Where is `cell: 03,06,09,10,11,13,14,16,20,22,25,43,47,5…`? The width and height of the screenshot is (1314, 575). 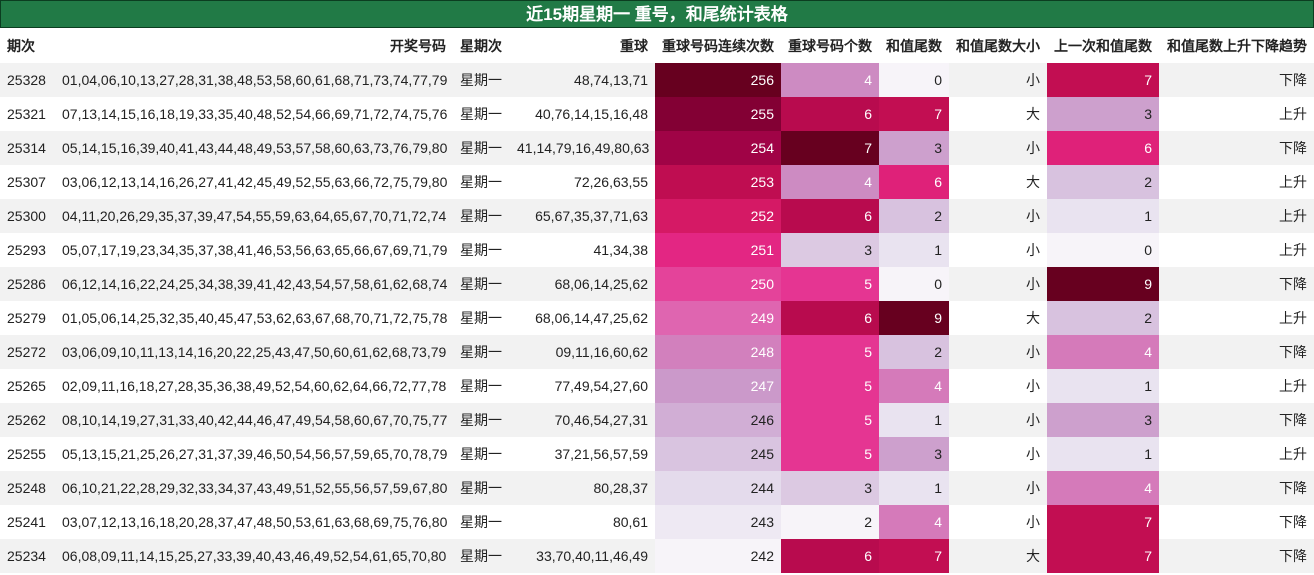 cell: 03,06,09,10,11,13,14,16,20,22,25,43,47,5… is located at coordinates (254, 352).